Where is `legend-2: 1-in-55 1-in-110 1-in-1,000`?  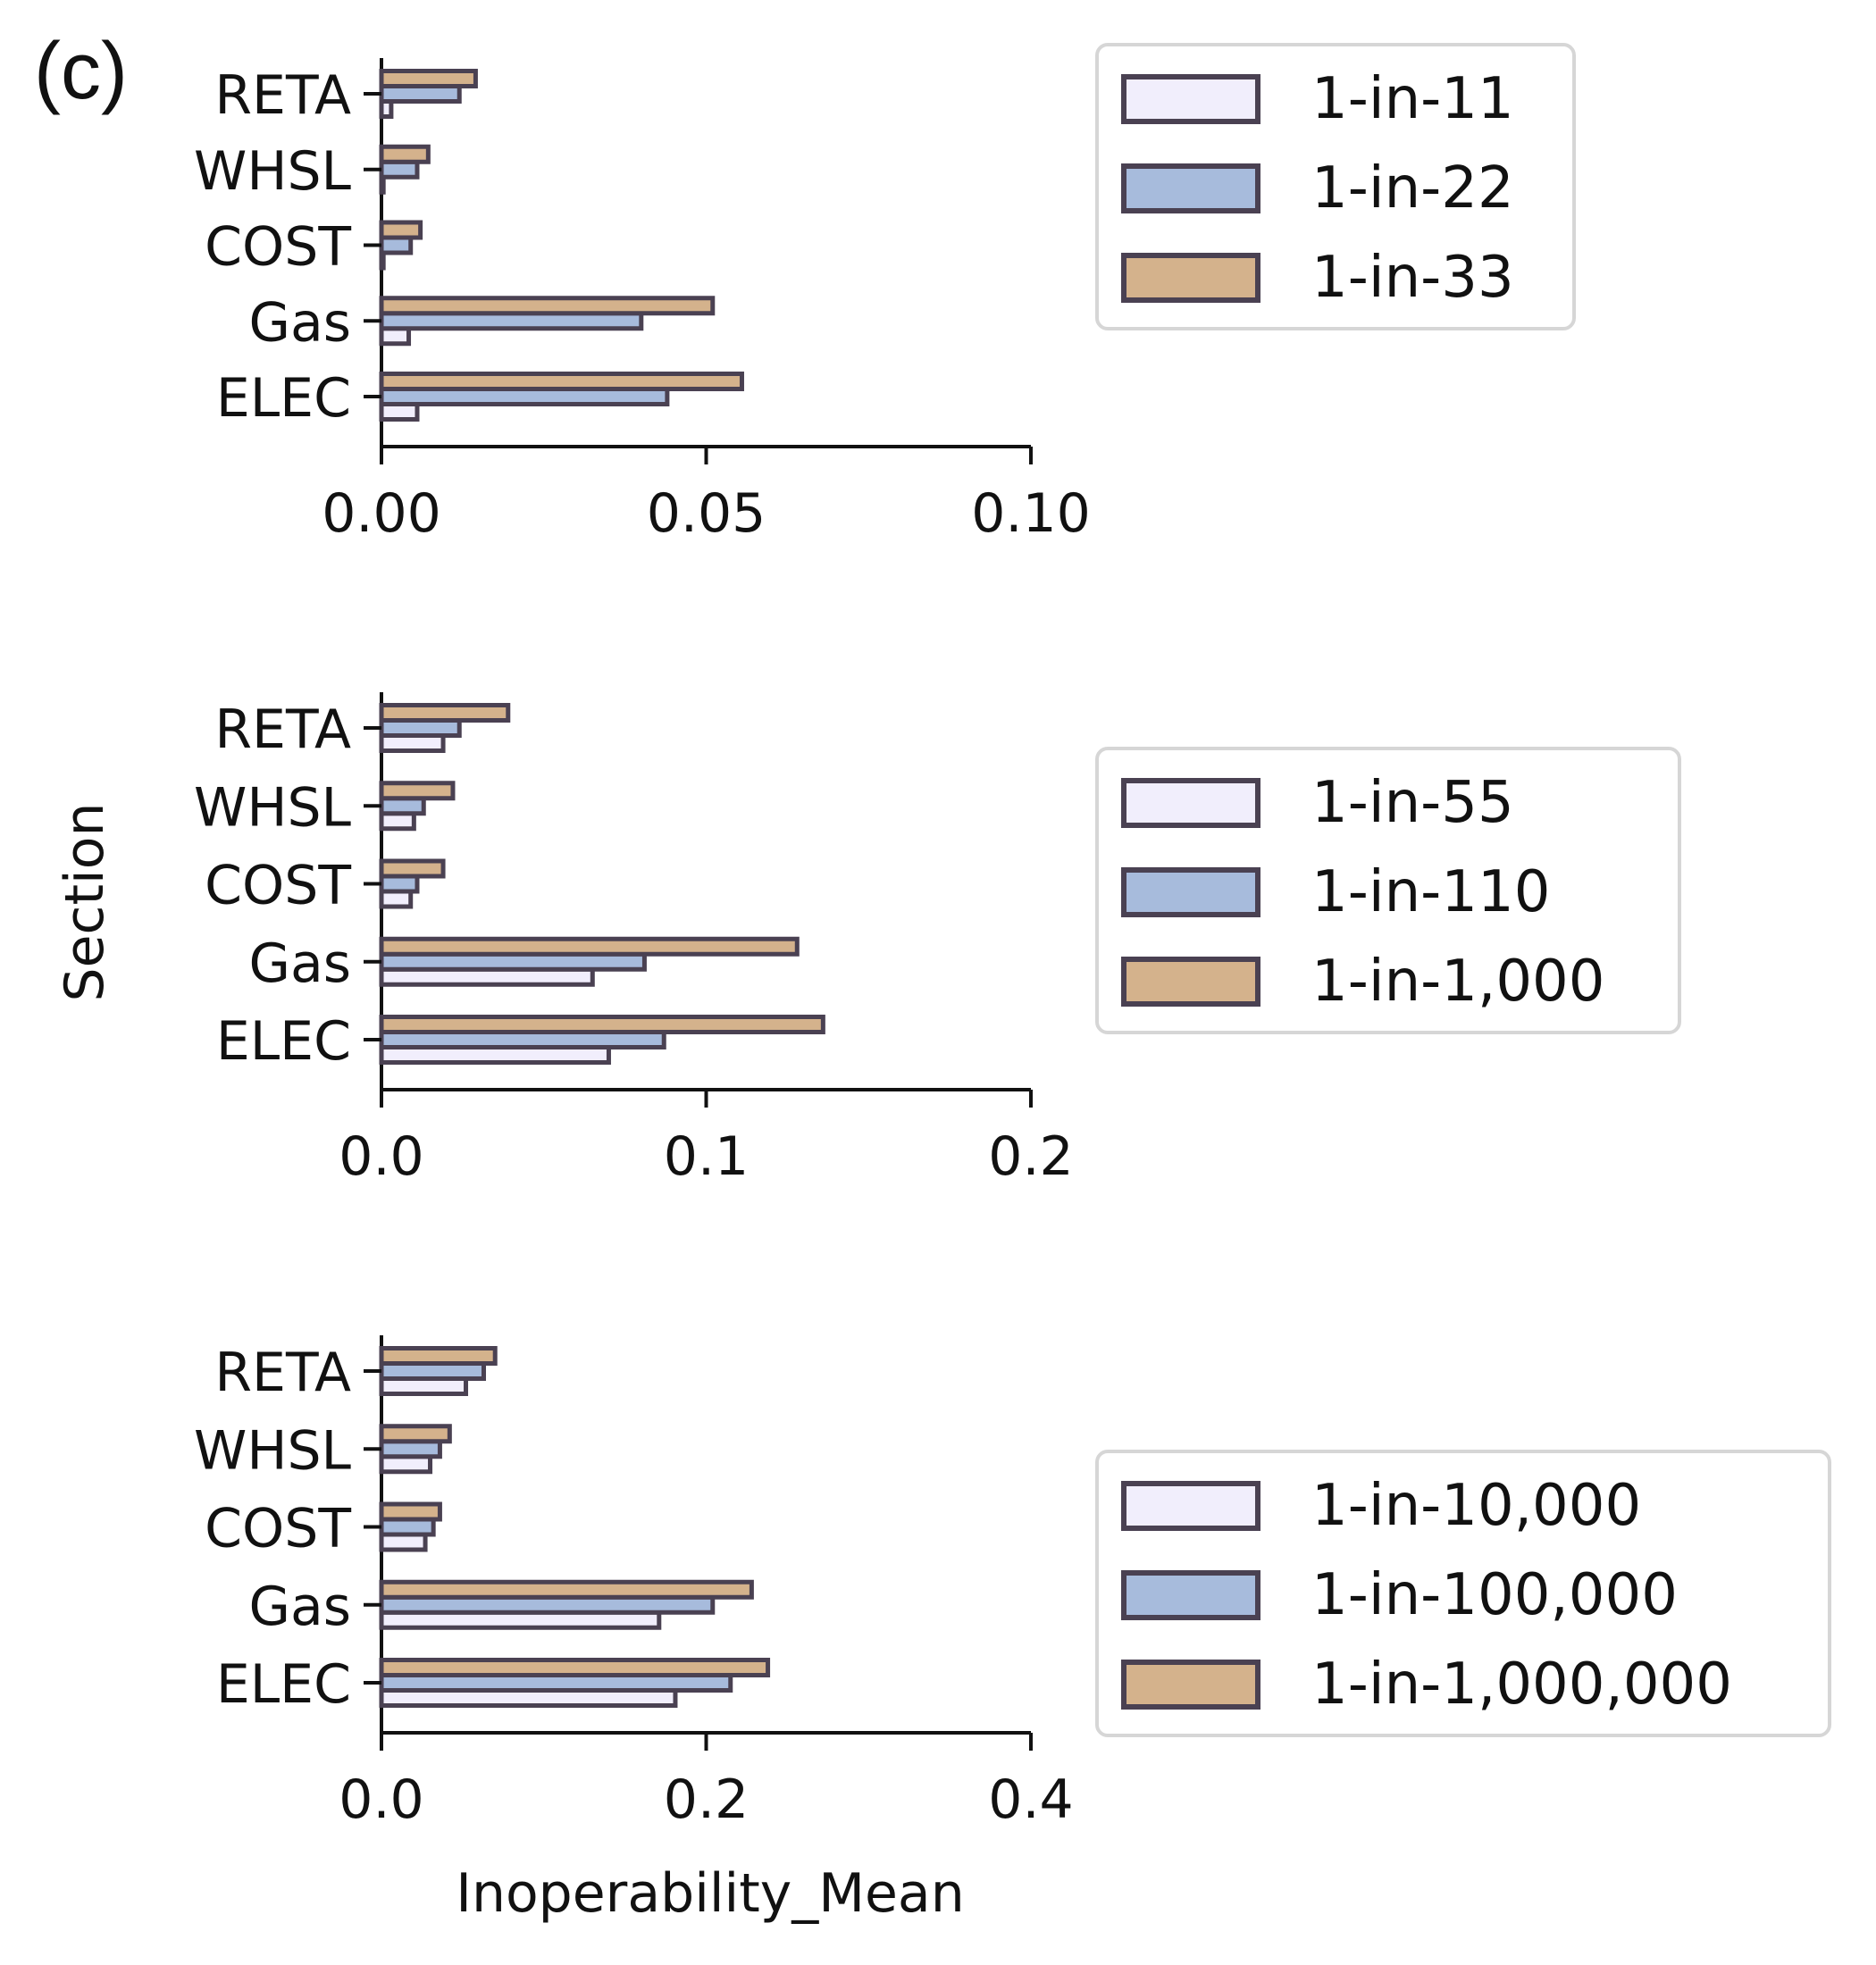 legend-2: 1-in-55 1-in-110 1-in-1,000 is located at coordinates (1388, 890).